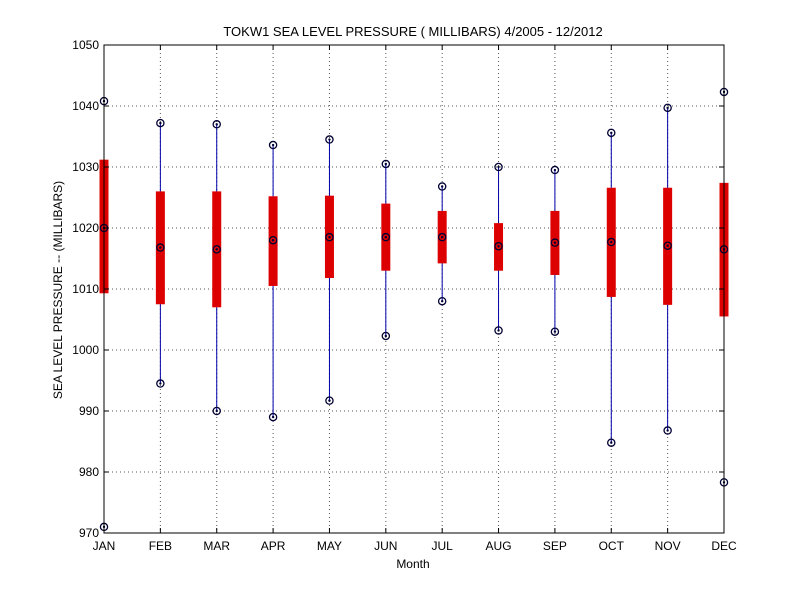 The height and width of the screenshot is (600, 800). I want to click on y-tick-label: 1010, so click(85, 289).